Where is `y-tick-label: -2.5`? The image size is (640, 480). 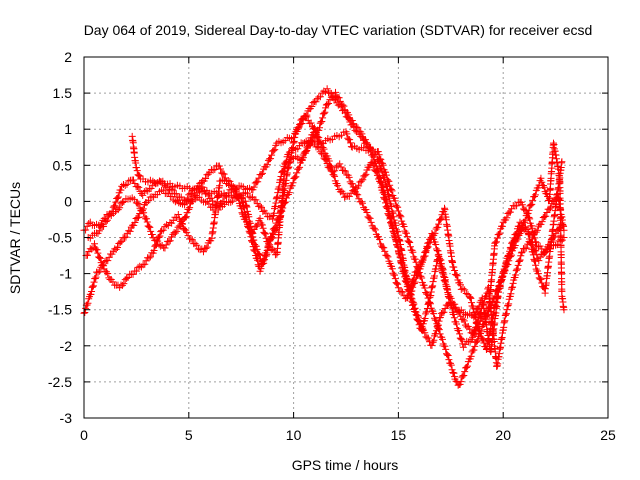
y-tick-label: -2.5 is located at coordinates (60, 382).